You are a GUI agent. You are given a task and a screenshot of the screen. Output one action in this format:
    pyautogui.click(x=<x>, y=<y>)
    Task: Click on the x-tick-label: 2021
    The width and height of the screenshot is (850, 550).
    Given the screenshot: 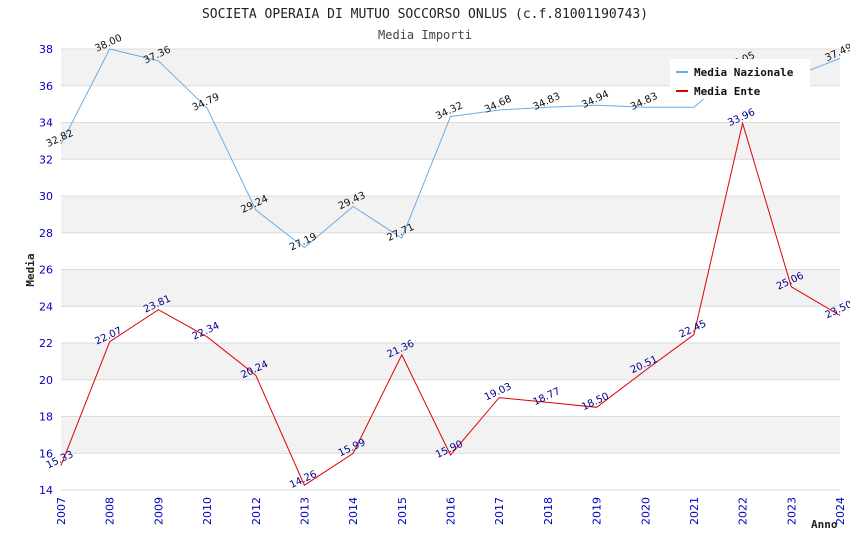 What is the action you would take?
    pyautogui.click(x=694, y=511)
    